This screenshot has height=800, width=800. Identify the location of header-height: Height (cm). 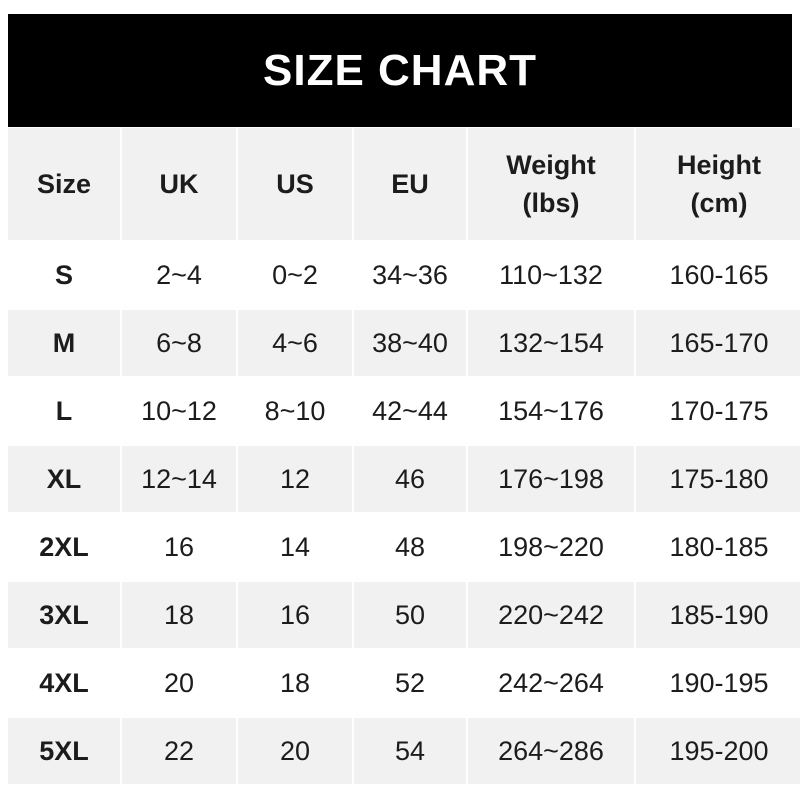
(718, 184).